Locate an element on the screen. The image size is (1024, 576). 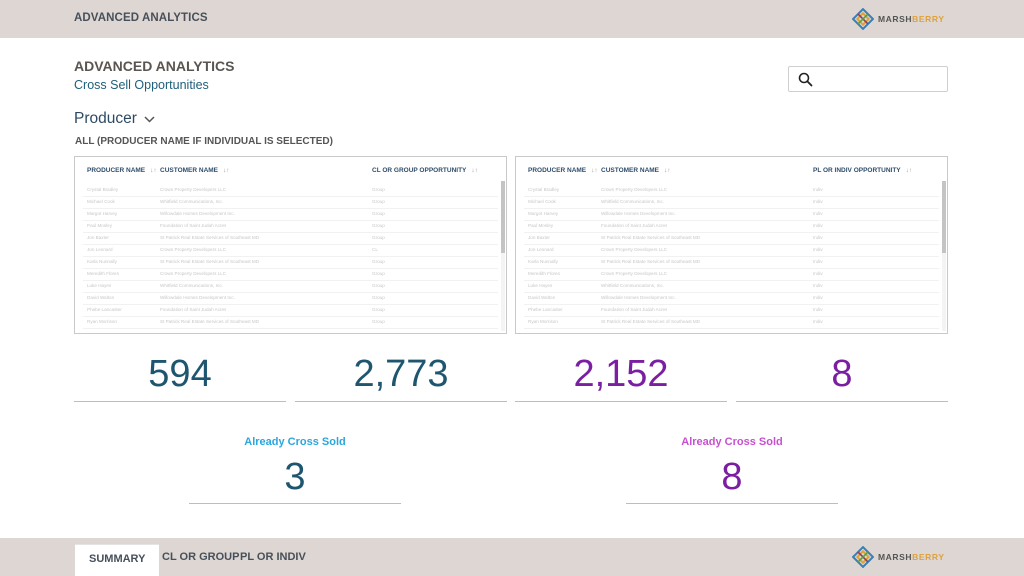
column-header-pl-or-indiv-opportunity: PL OR INDIV OPPORTUNITY ↓↑ is located at coordinates (863, 170).